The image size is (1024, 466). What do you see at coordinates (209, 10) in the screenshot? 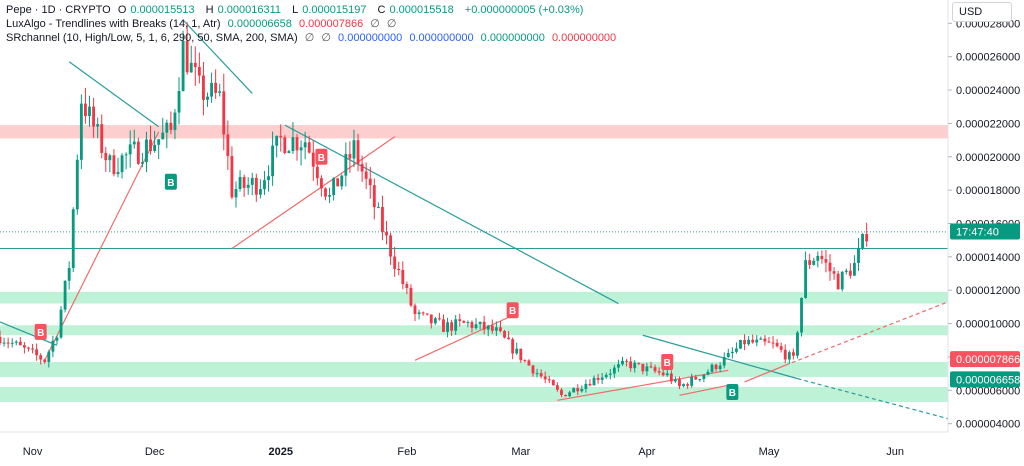
I see `legend-high-label: H` at bounding box center [209, 10].